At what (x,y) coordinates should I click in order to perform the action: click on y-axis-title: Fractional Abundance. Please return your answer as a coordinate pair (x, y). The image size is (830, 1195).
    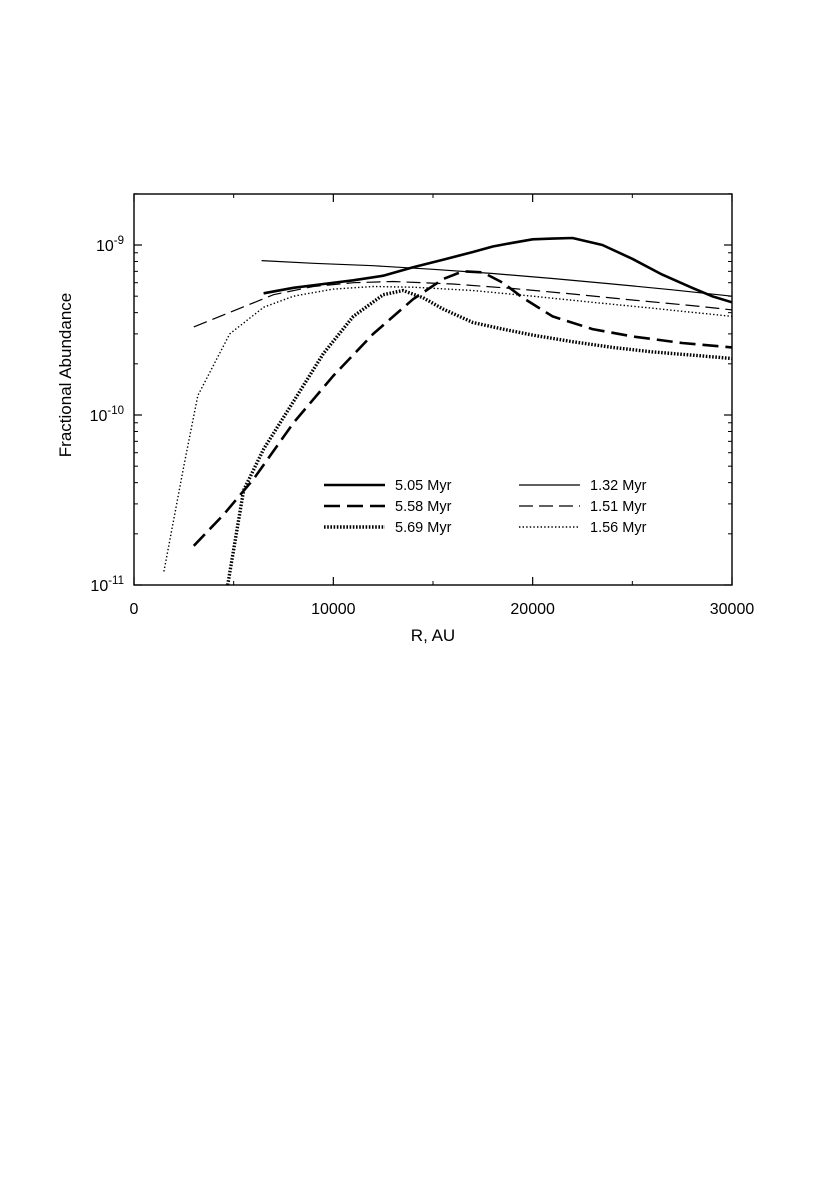
    Looking at the image, I should click on (65, 375).